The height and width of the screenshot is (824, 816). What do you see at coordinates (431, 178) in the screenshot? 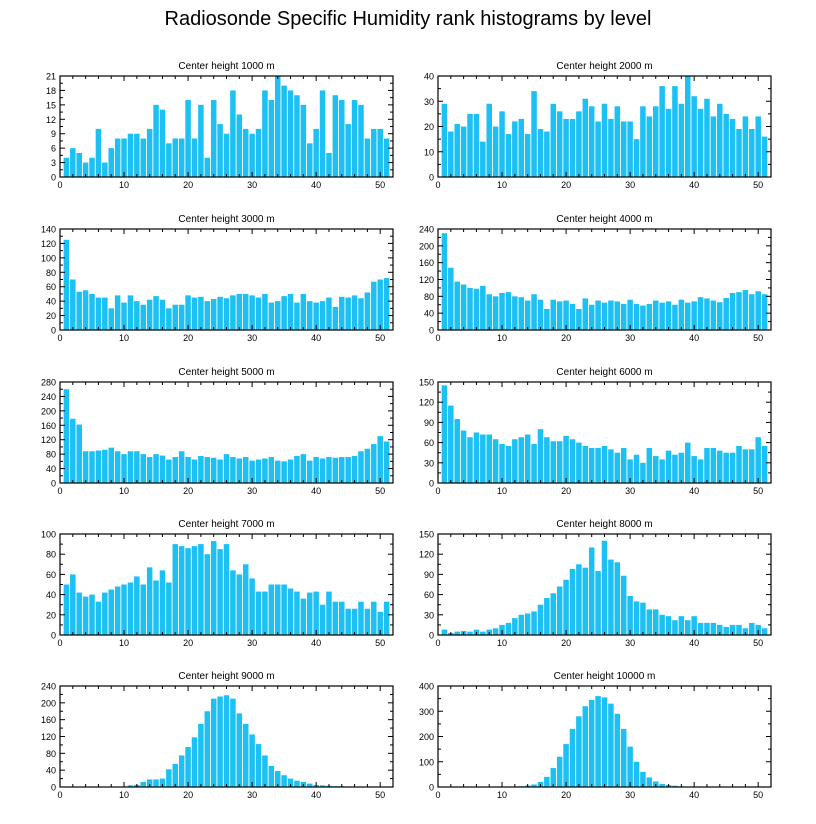
I see `y-tick-label: 0` at bounding box center [431, 178].